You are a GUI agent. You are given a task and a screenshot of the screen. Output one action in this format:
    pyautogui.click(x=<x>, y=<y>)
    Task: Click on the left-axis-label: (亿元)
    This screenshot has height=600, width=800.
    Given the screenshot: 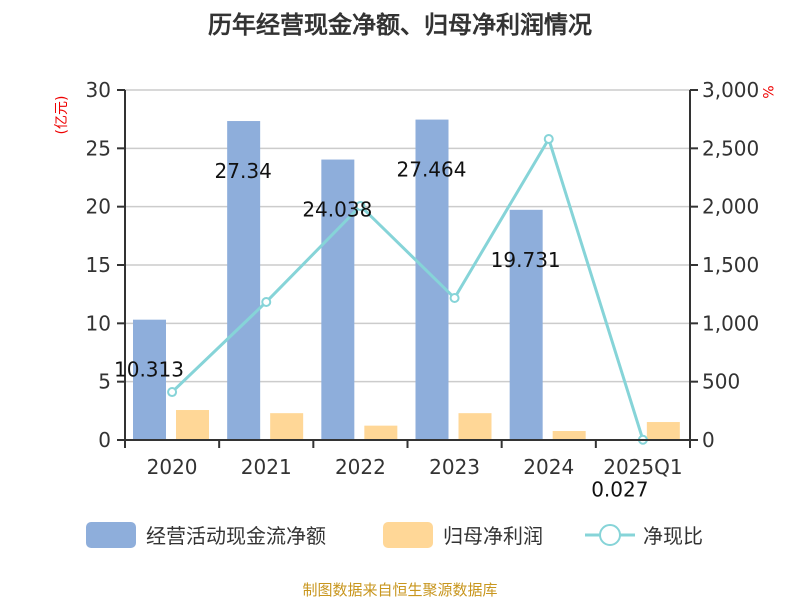 What is the action you would take?
    pyautogui.click(x=62, y=115)
    